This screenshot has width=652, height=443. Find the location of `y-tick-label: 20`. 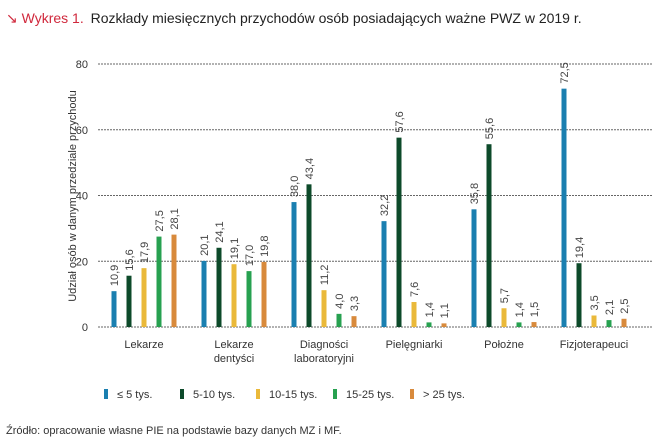

y-tick-label: 20 is located at coordinates (82, 262).